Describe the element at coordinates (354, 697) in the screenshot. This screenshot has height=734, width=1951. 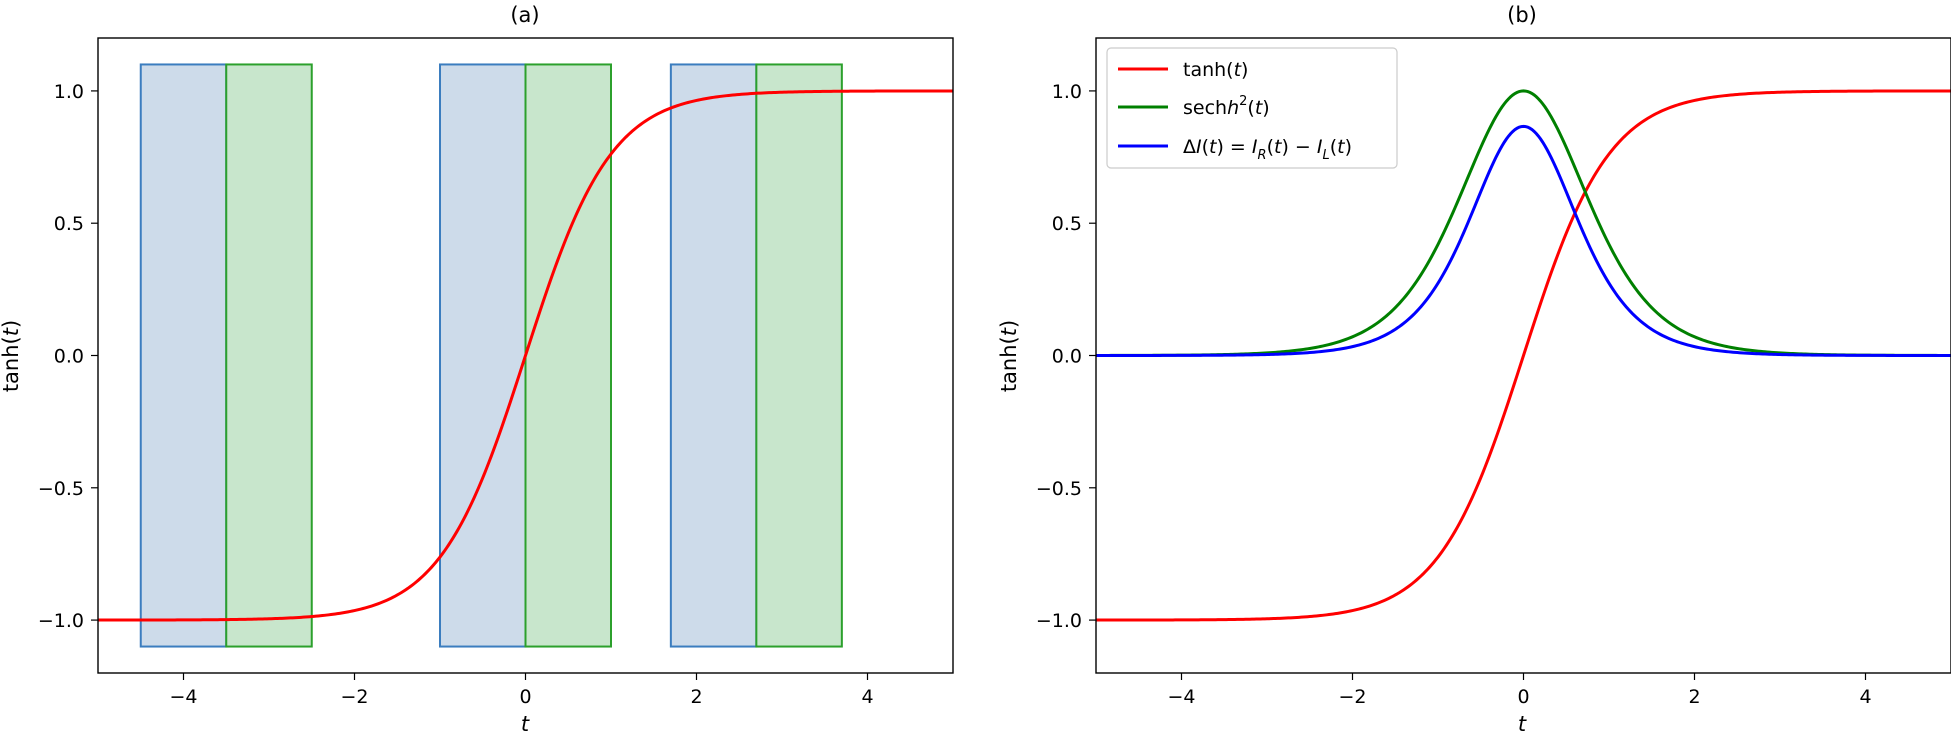
I see `panel-a-x-tick-label: −2` at that location.